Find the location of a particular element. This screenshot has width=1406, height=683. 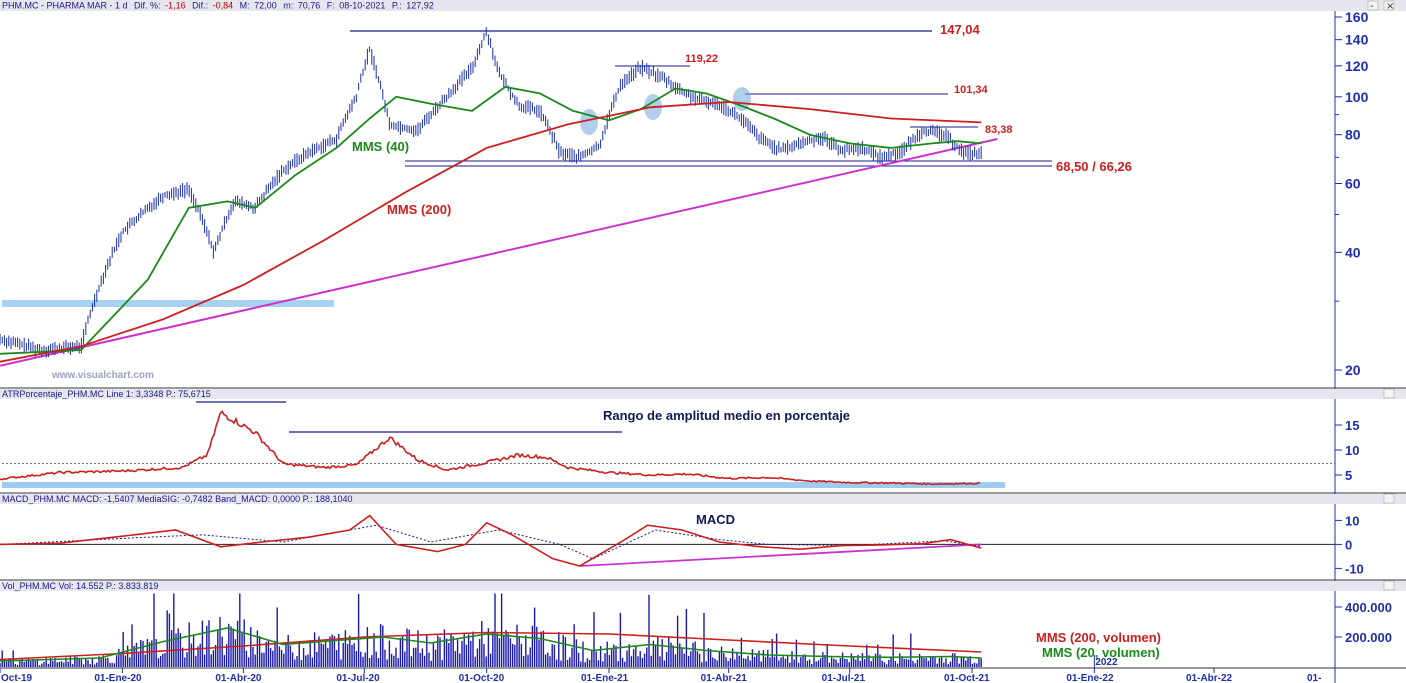

x-tick-label: 01-Ene-21 is located at coordinates (605, 678).